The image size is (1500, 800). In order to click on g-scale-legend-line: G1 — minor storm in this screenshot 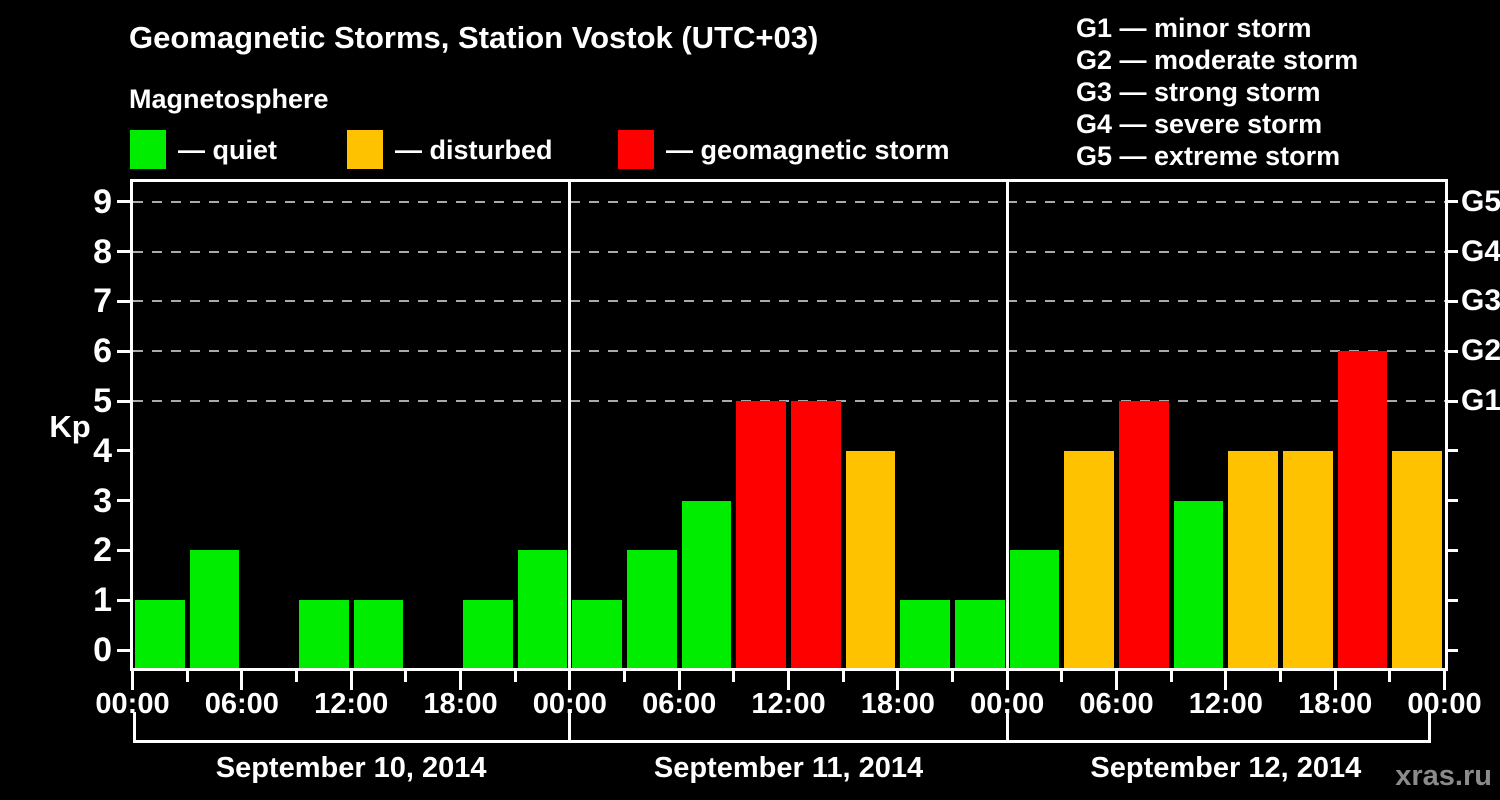, I will do `click(1194, 28)`.